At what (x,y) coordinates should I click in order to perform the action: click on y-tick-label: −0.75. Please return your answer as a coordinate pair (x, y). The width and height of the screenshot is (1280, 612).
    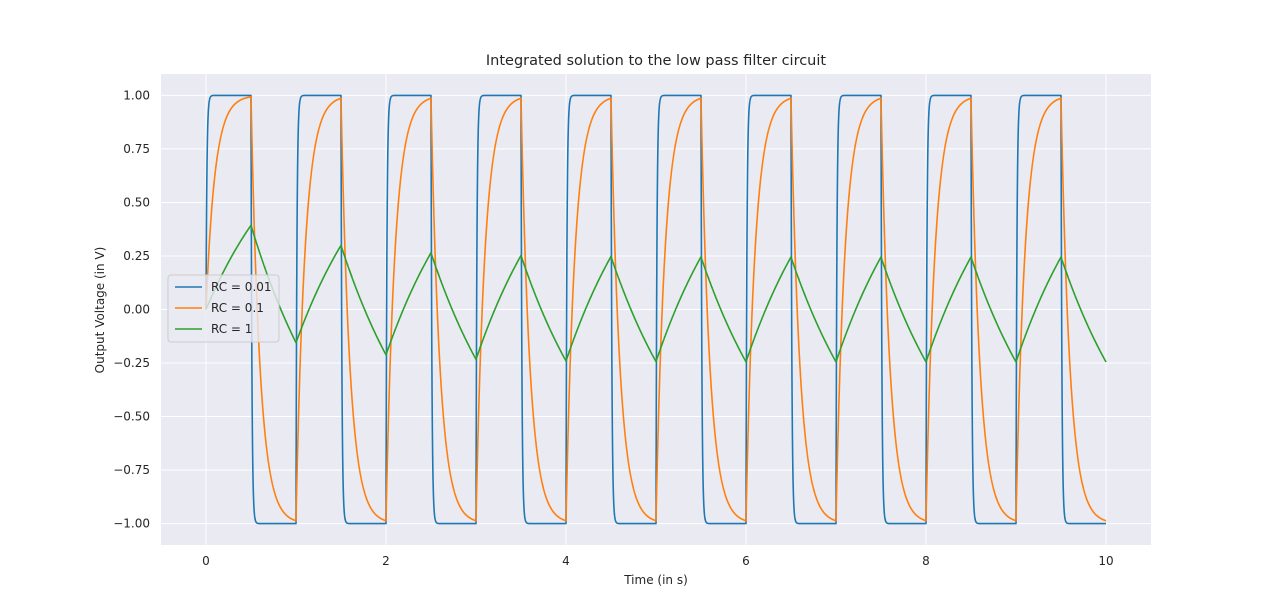
    Looking at the image, I should click on (131, 470).